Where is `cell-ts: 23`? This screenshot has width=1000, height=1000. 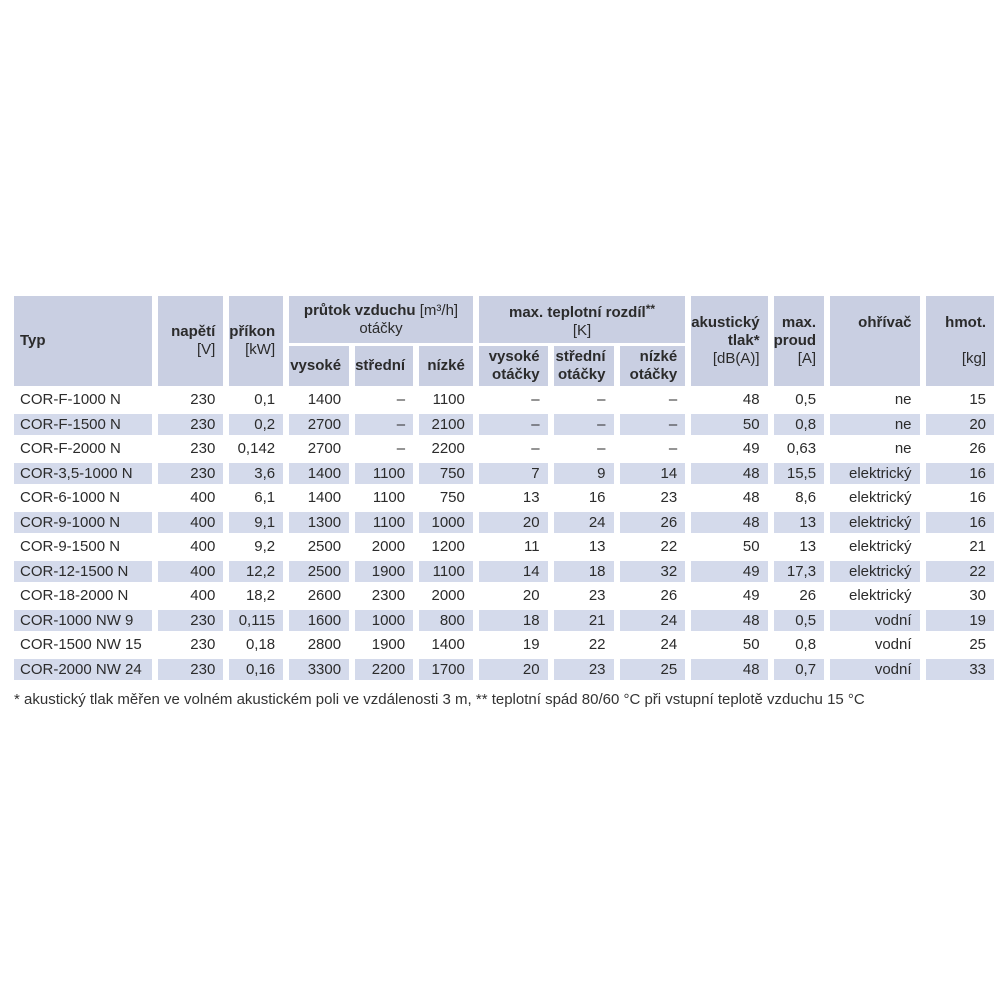 cell-ts: 23 is located at coordinates (583, 596).